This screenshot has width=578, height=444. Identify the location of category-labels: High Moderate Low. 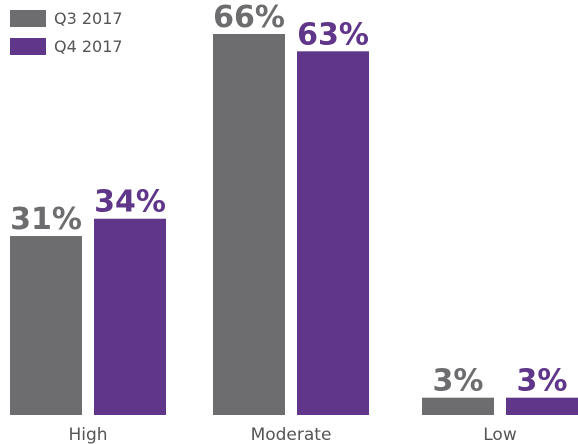
(292, 434).